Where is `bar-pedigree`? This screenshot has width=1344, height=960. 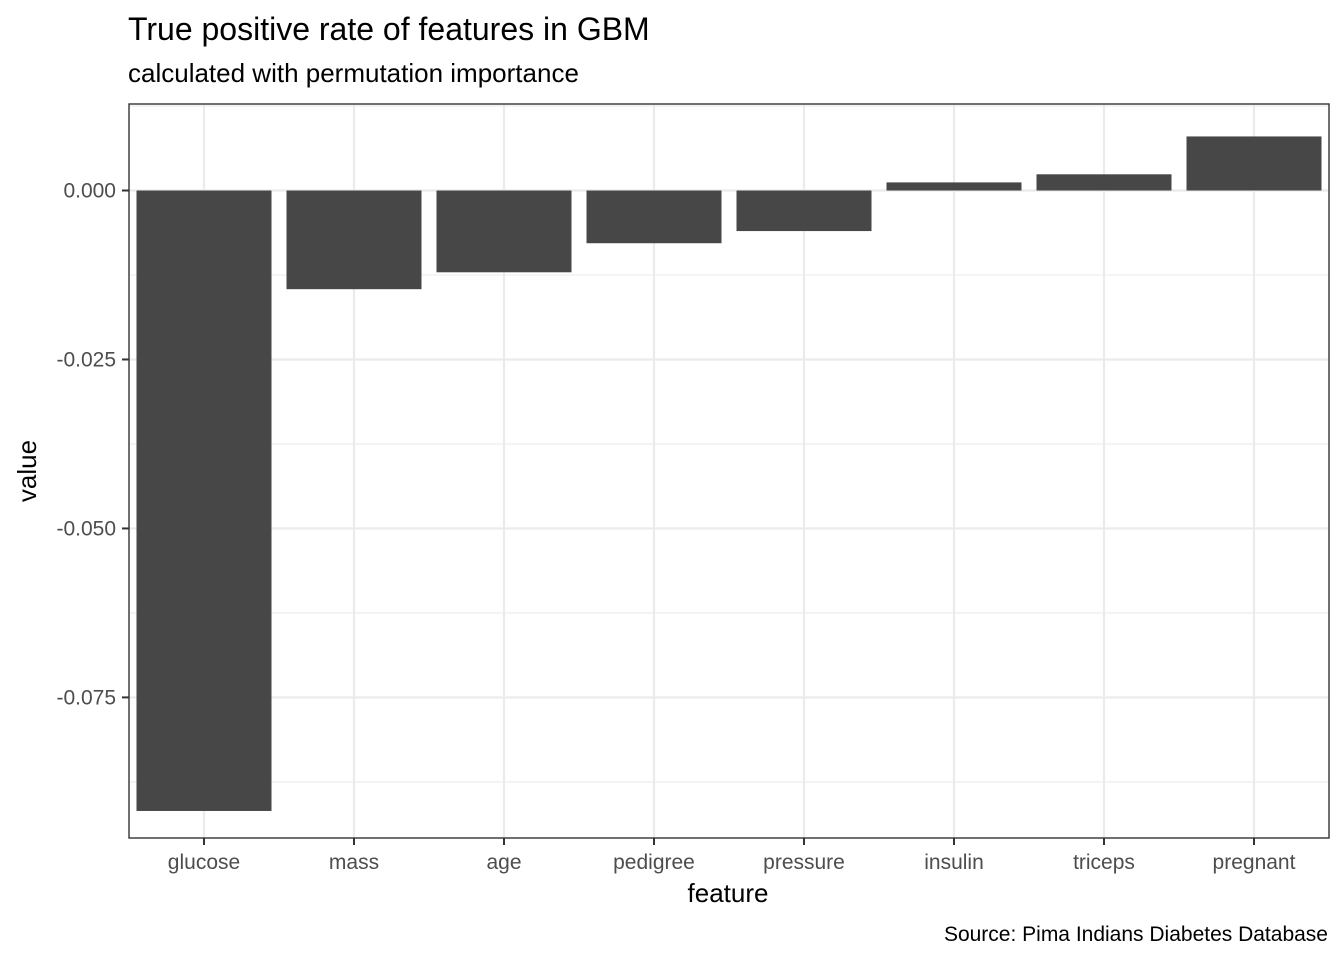 bar-pedigree is located at coordinates (654, 217).